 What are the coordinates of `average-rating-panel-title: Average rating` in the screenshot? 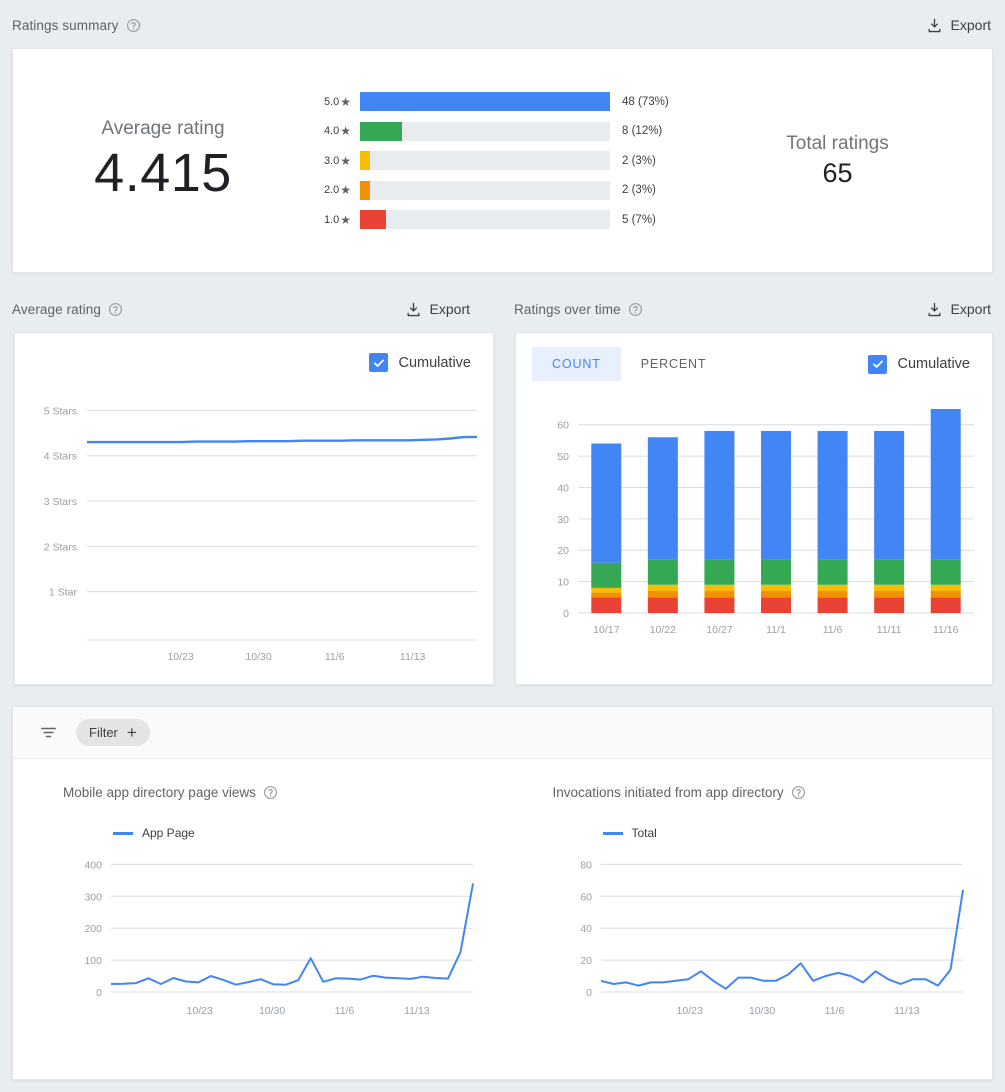 It's located at (56, 309).